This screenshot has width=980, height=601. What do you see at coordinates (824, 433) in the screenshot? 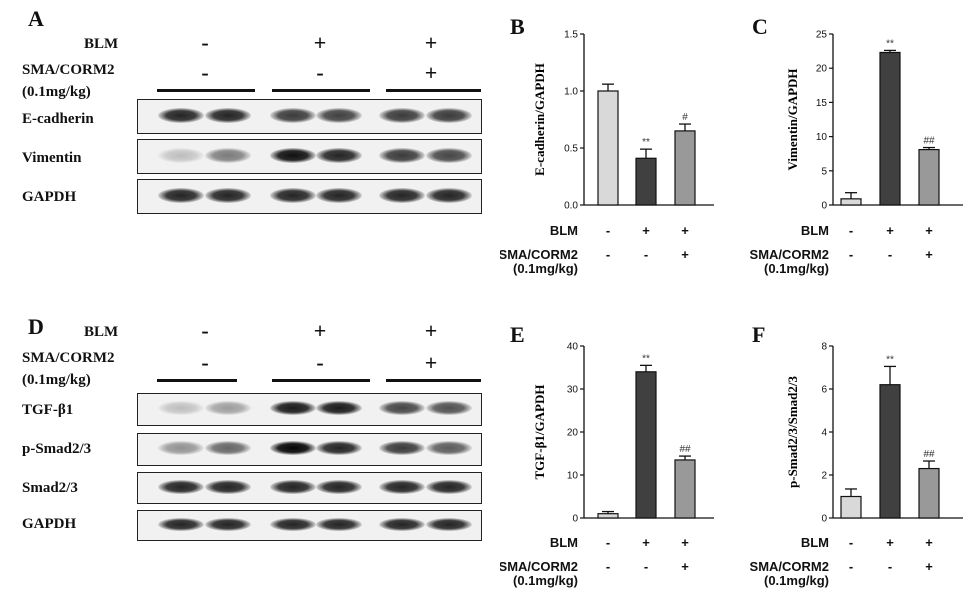
I see `y-tick-label: 4` at bounding box center [824, 433].